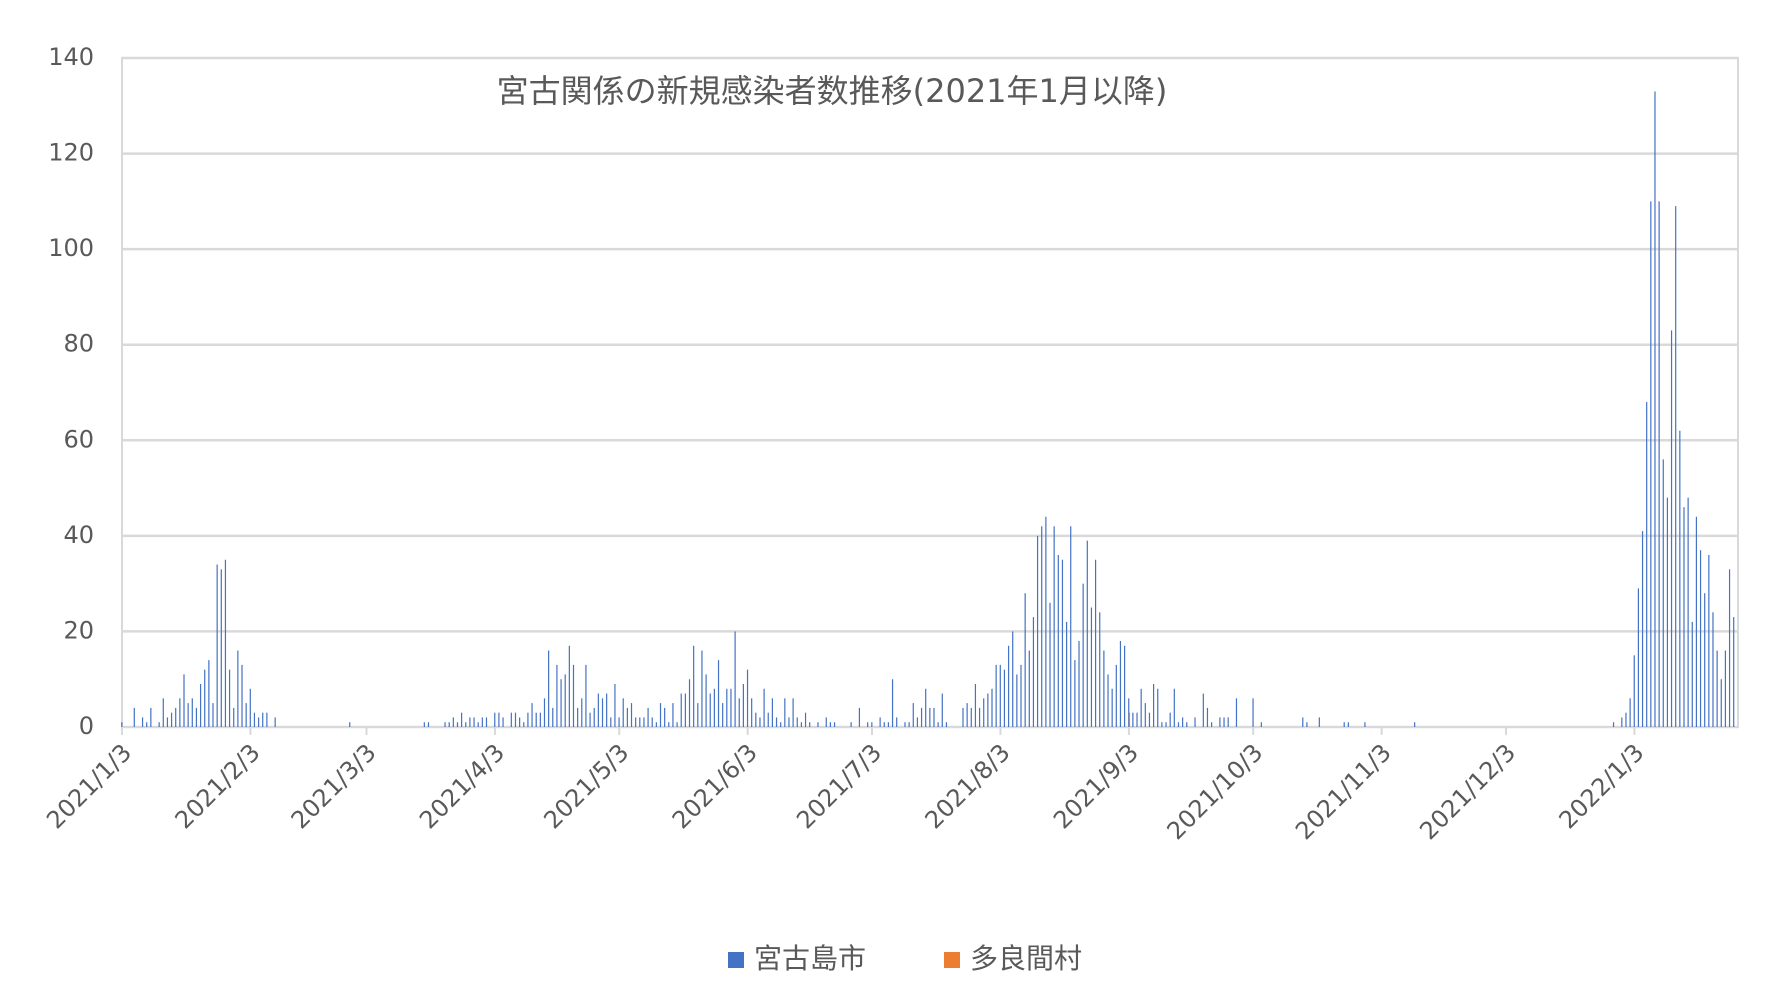 The image size is (1766, 1002). I want to click on chart-title: 宮古関係の新規感染者数推移(2021年1月以降), so click(832, 91).